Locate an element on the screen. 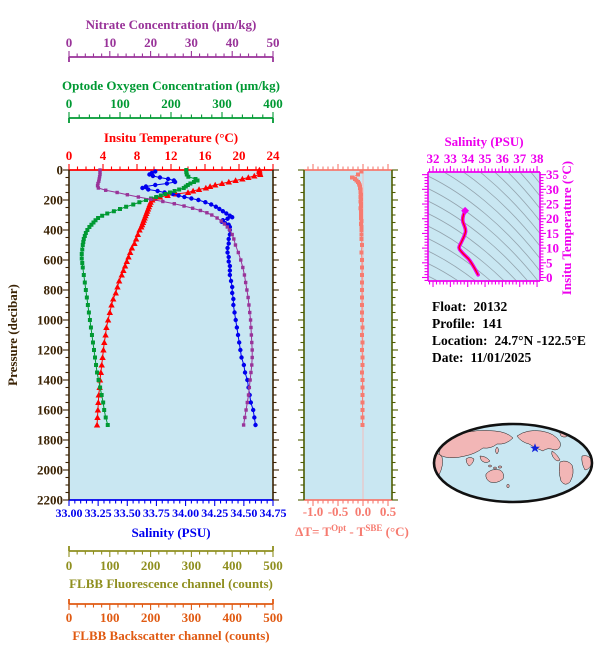 The image size is (609, 663). map-land is located at coordinates (513, 459).